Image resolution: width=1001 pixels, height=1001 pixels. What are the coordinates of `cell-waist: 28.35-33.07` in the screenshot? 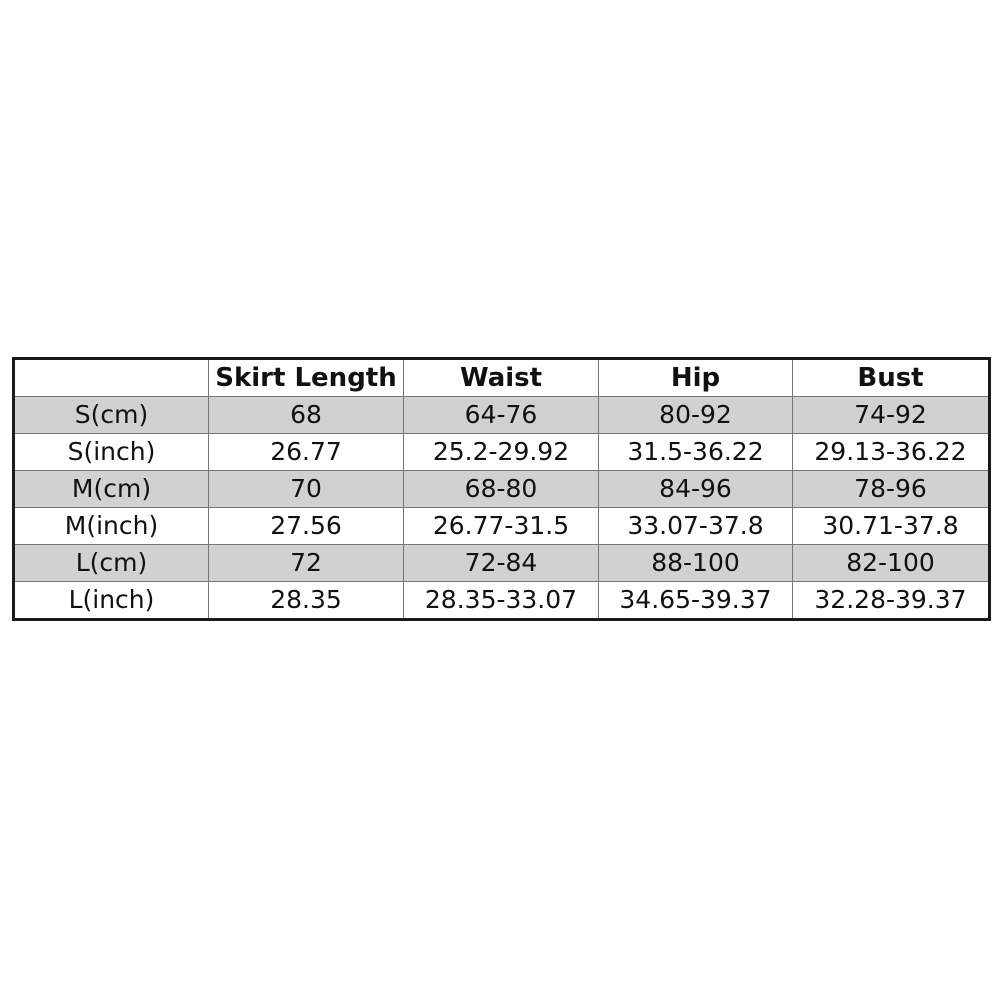 It's located at (501, 600).